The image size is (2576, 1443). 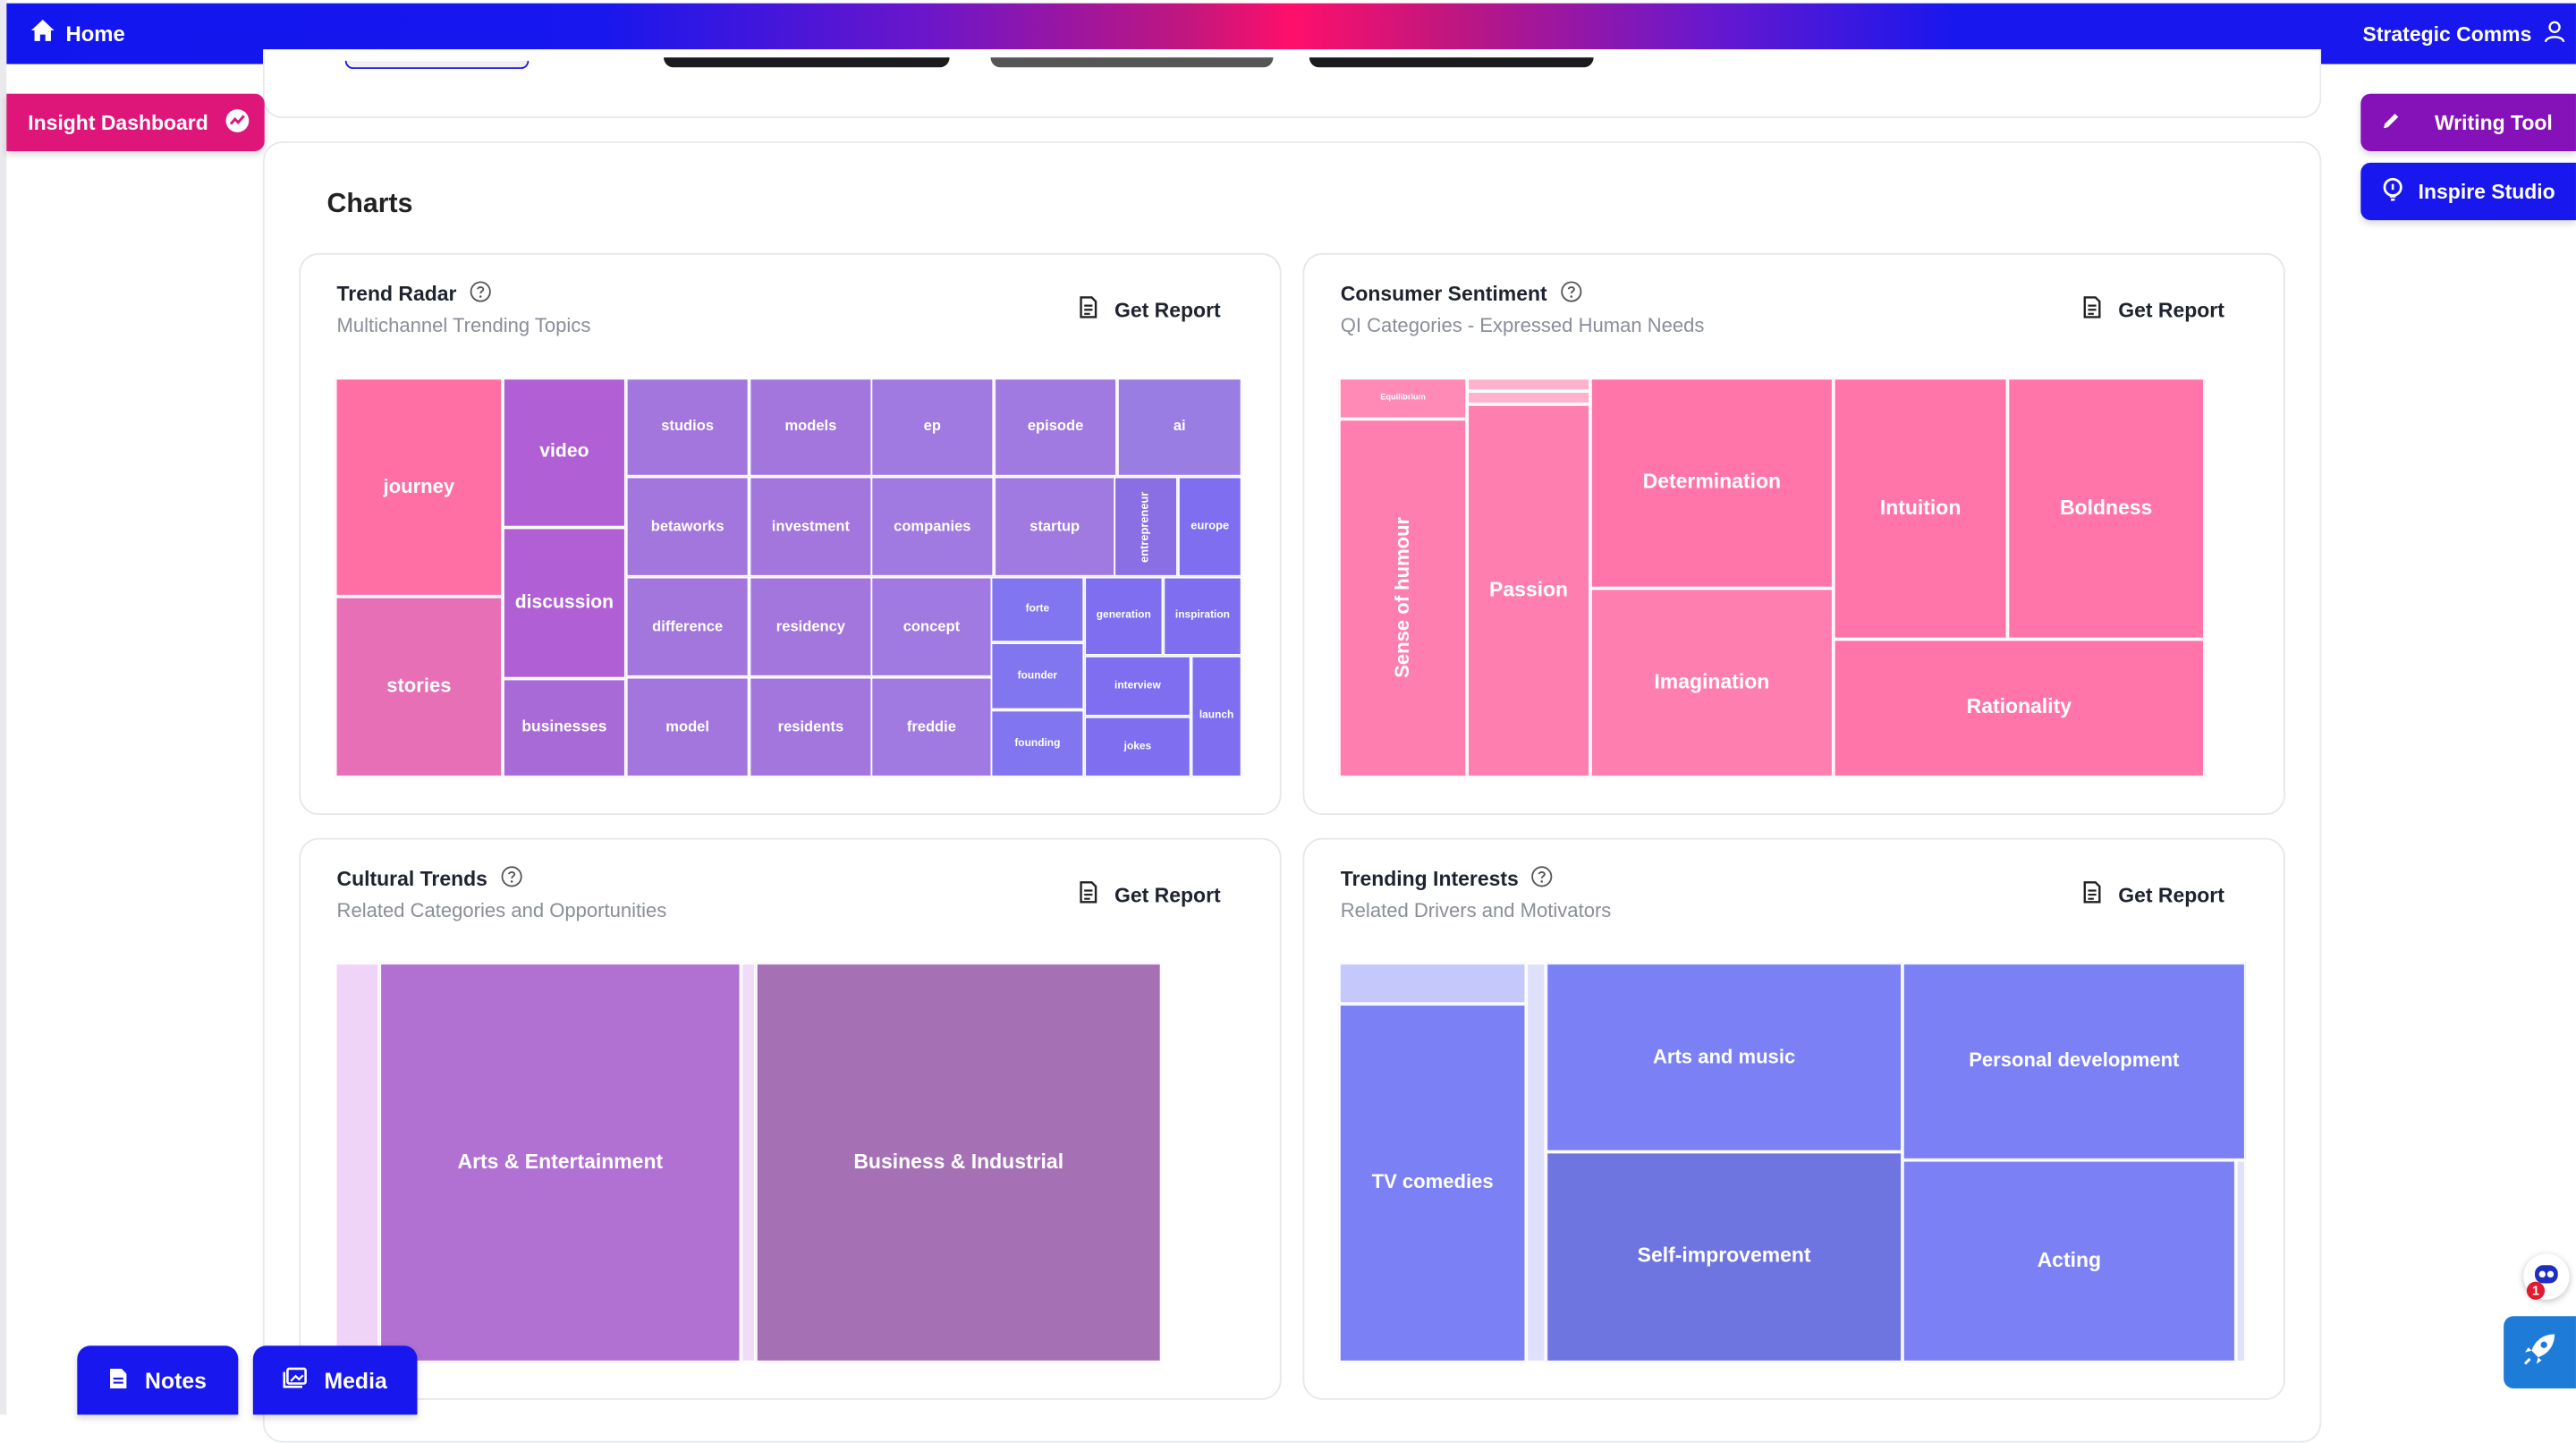 I want to click on treemap-tile-discussion: discussion, so click(x=564, y=603).